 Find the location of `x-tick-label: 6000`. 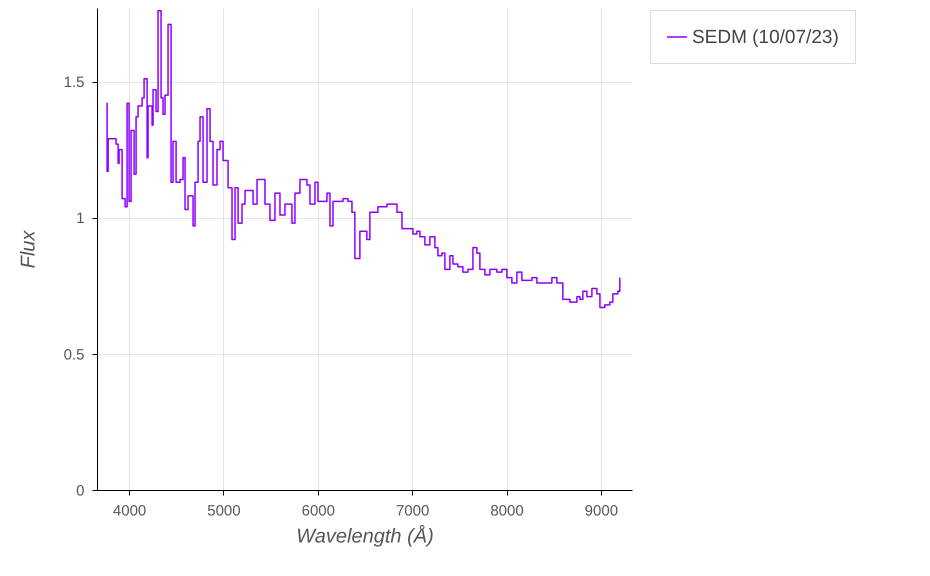

x-tick-label: 6000 is located at coordinates (318, 511).